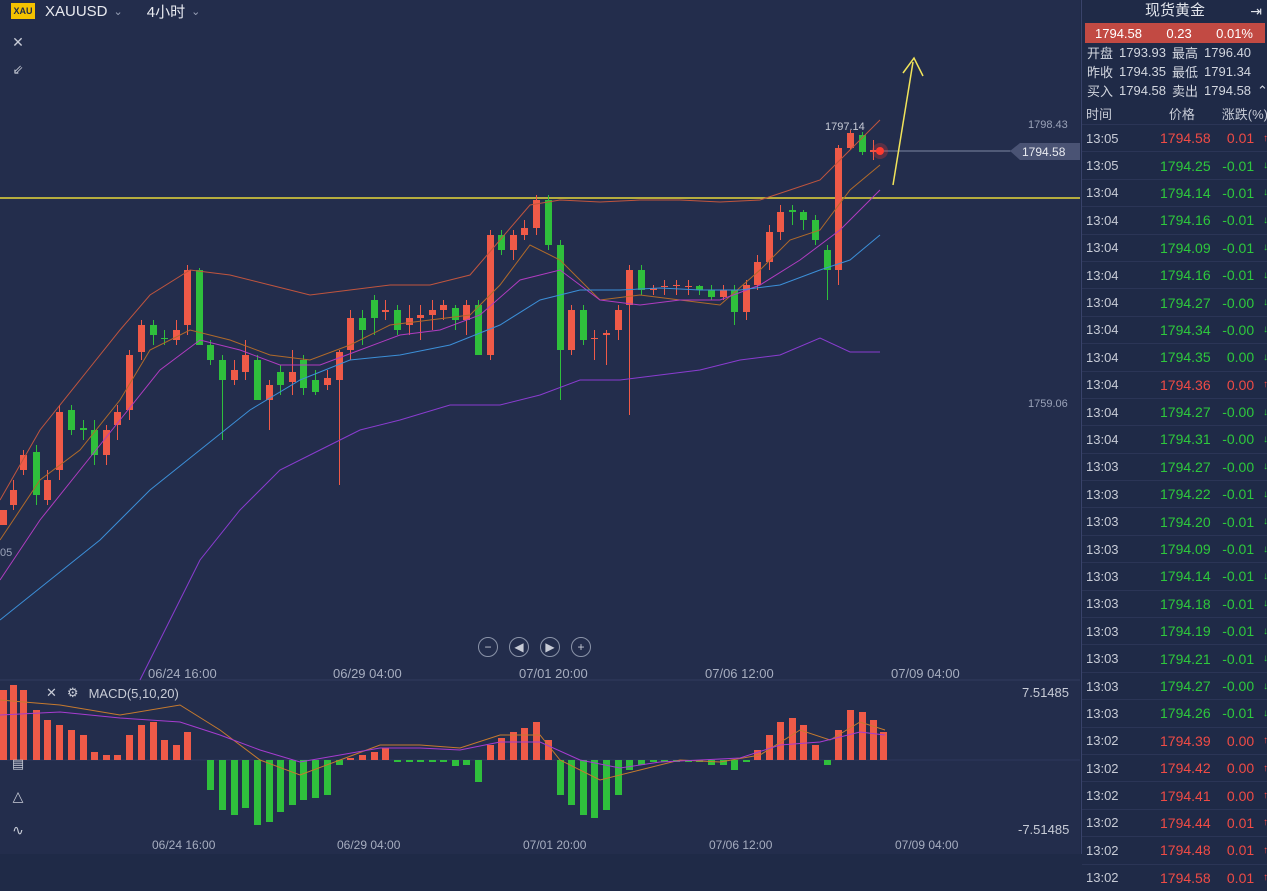 The height and width of the screenshot is (891, 1267). I want to click on zoom-out-button: −, so click(488, 647).